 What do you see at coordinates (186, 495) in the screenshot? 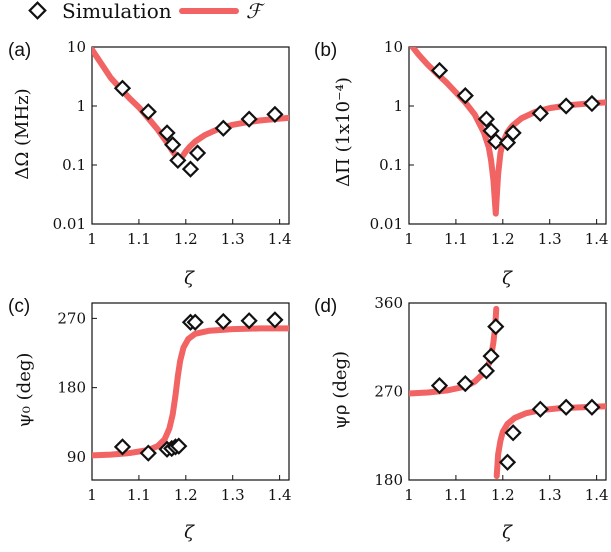
I see `panel-c-xtick-label: 1.2` at bounding box center [186, 495].